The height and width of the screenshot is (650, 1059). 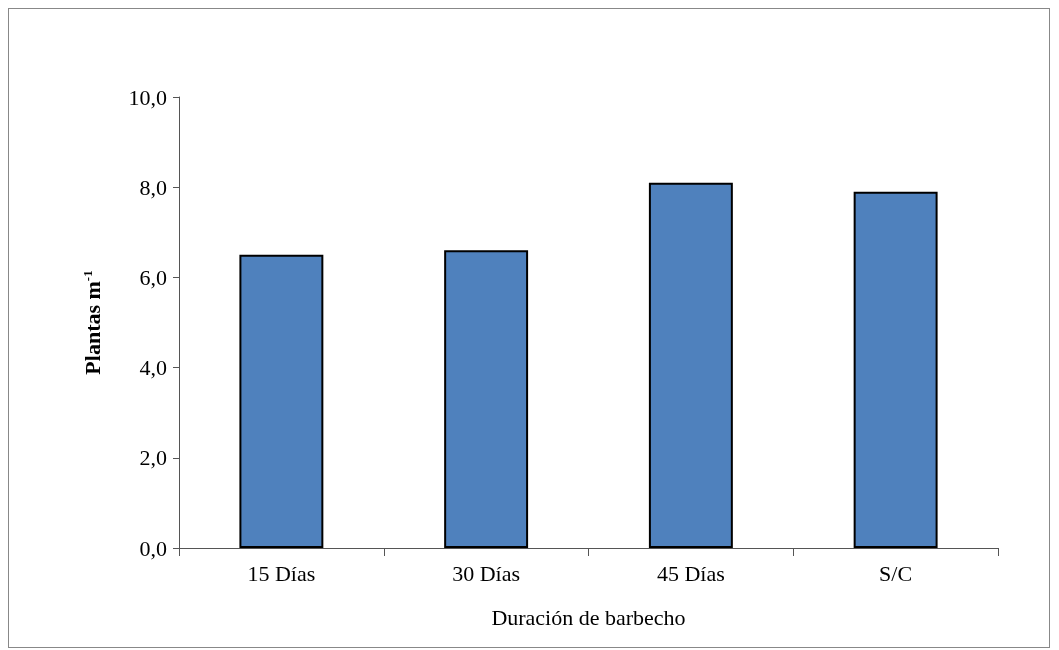 I want to click on y-tick-label: 10,0, so click(x=147, y=97).